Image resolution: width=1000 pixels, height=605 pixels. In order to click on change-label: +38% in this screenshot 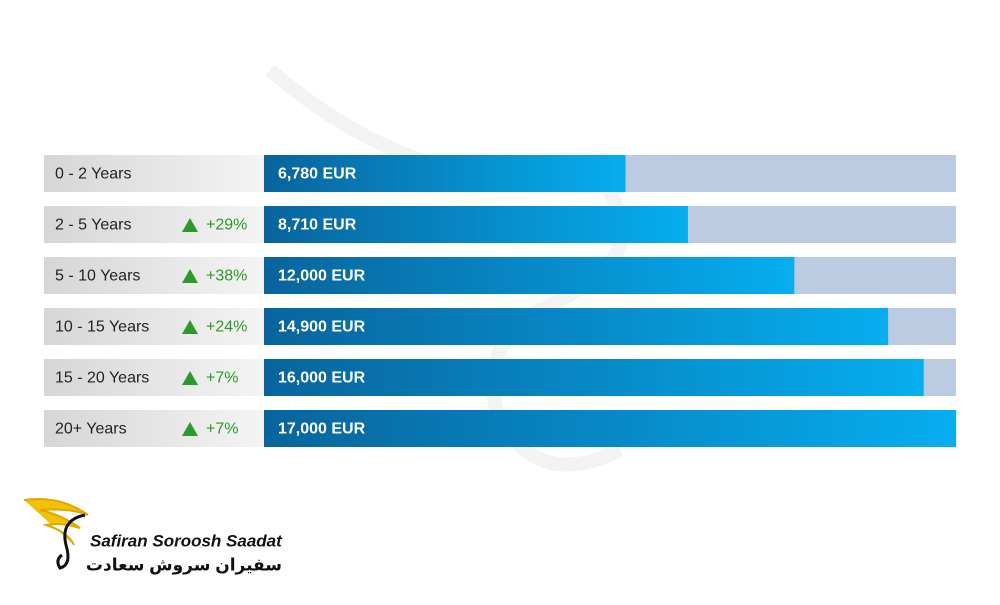, I will do `click(226, 276)`.